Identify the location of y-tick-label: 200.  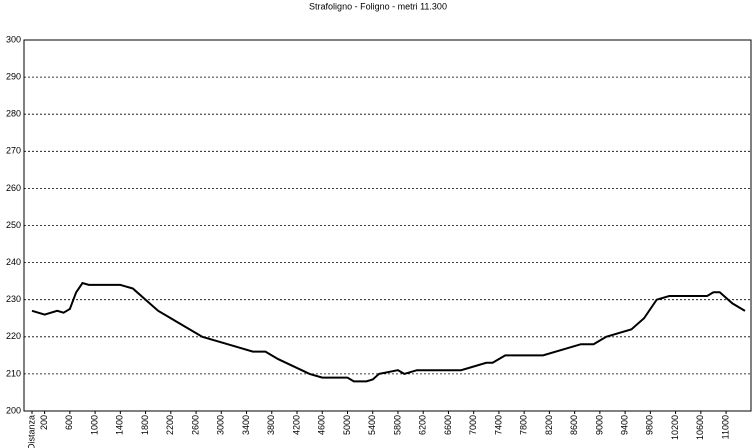
(13, 410).